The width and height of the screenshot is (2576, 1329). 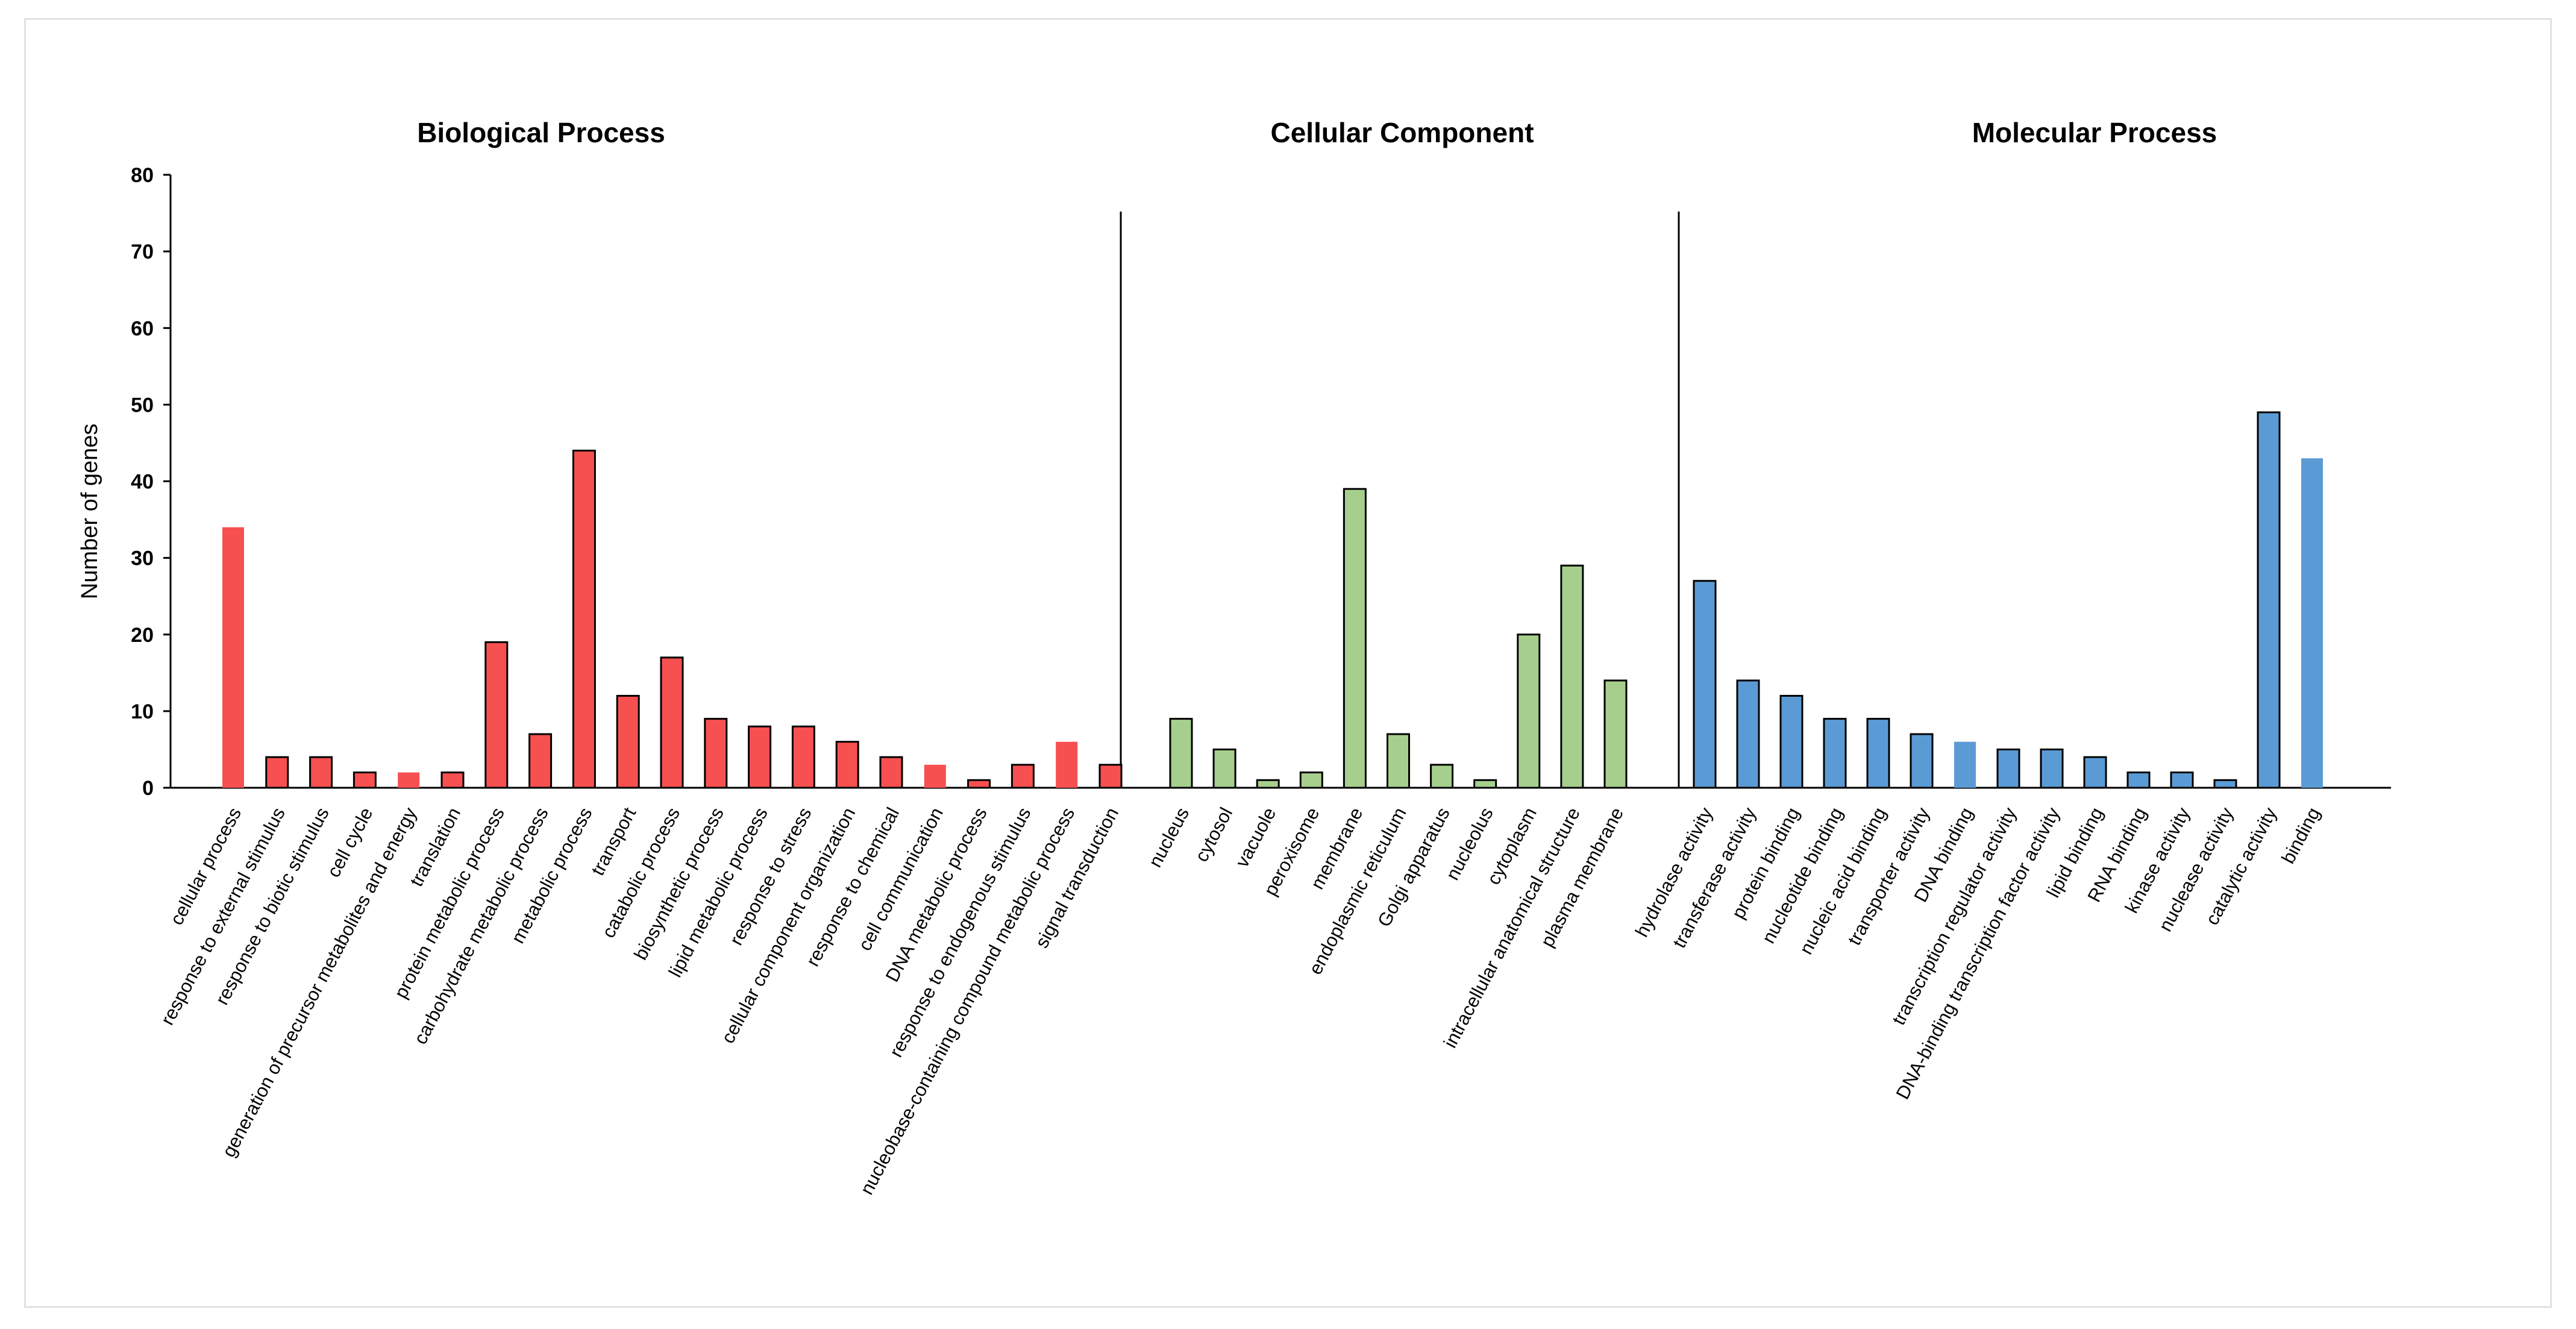 What do you see at coordinates (1402, 132) in the screenshot?
I see `panel-title: Cellular Component` at bounding box center [1402, 132].